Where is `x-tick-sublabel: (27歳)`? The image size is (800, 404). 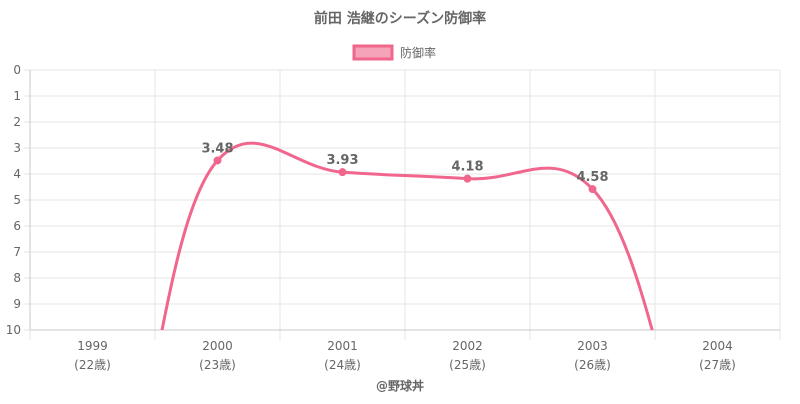
x-tick-sublabel: (27歳) is located at coordinates (717, 365).